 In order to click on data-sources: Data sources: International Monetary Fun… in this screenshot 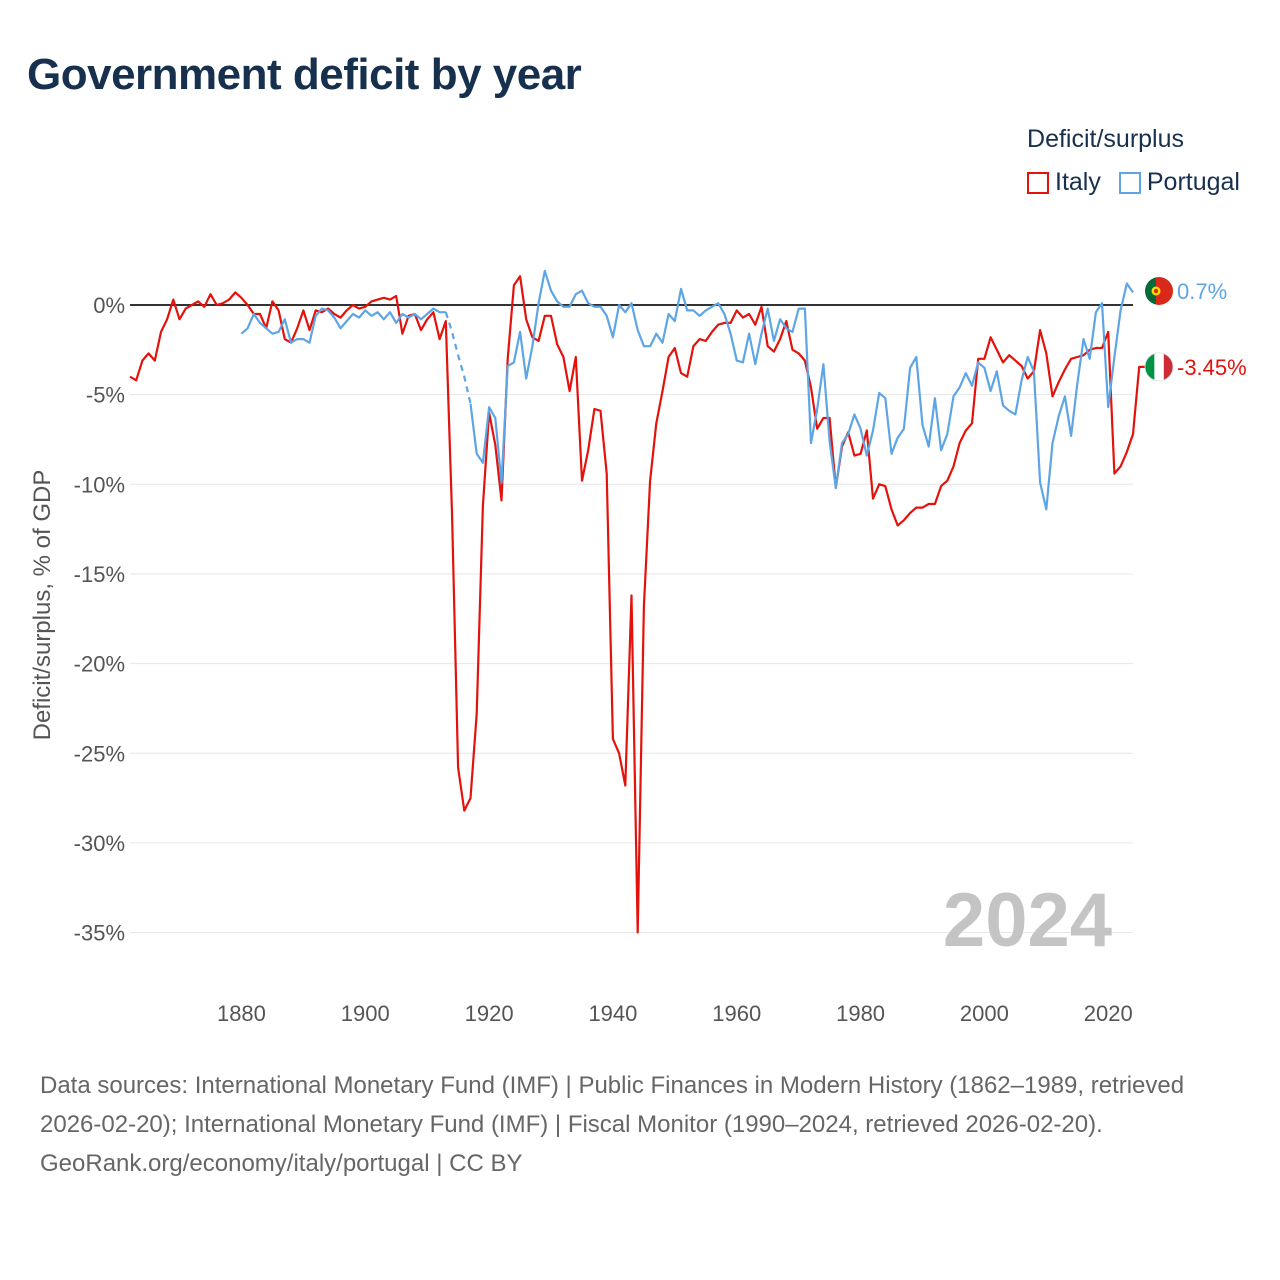, I will do `click(612, 1105)`.